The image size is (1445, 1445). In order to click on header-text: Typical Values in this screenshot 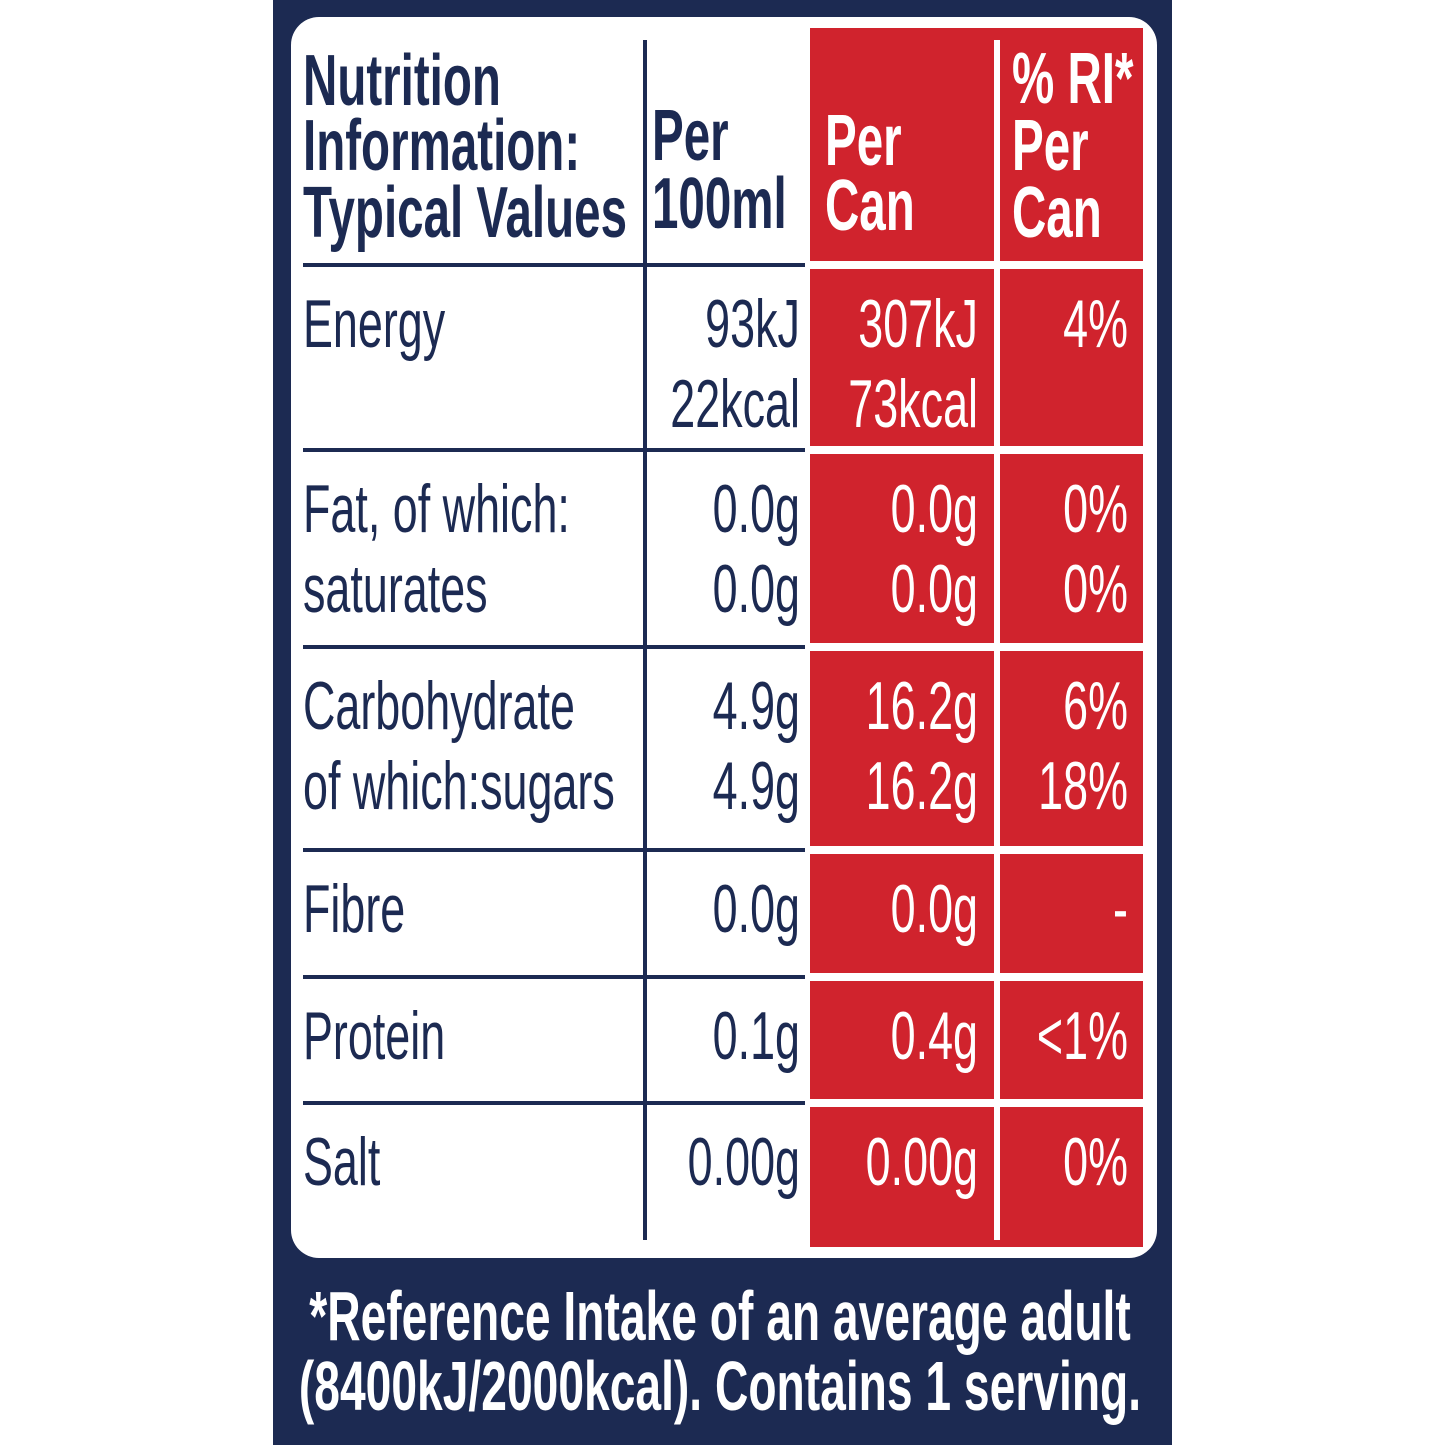, I will do `click(465, 212)`.